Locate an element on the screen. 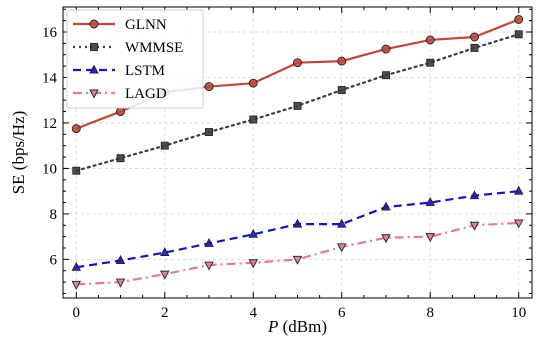 The image size is (548, 339). legend-entry: LSTM is located at coordinates (119, 71).